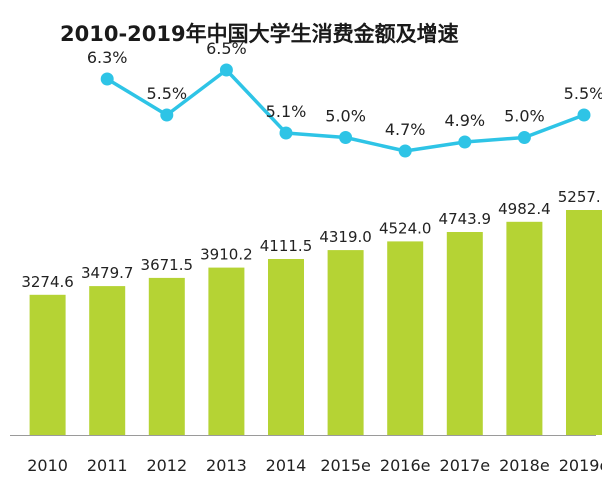 This screenshot has width=602, height=487. What do you see at coordinates (286, 246) in the screenshot?
I see `bar-value-label-2014: 4111.5` at bounding box center [286, 246].